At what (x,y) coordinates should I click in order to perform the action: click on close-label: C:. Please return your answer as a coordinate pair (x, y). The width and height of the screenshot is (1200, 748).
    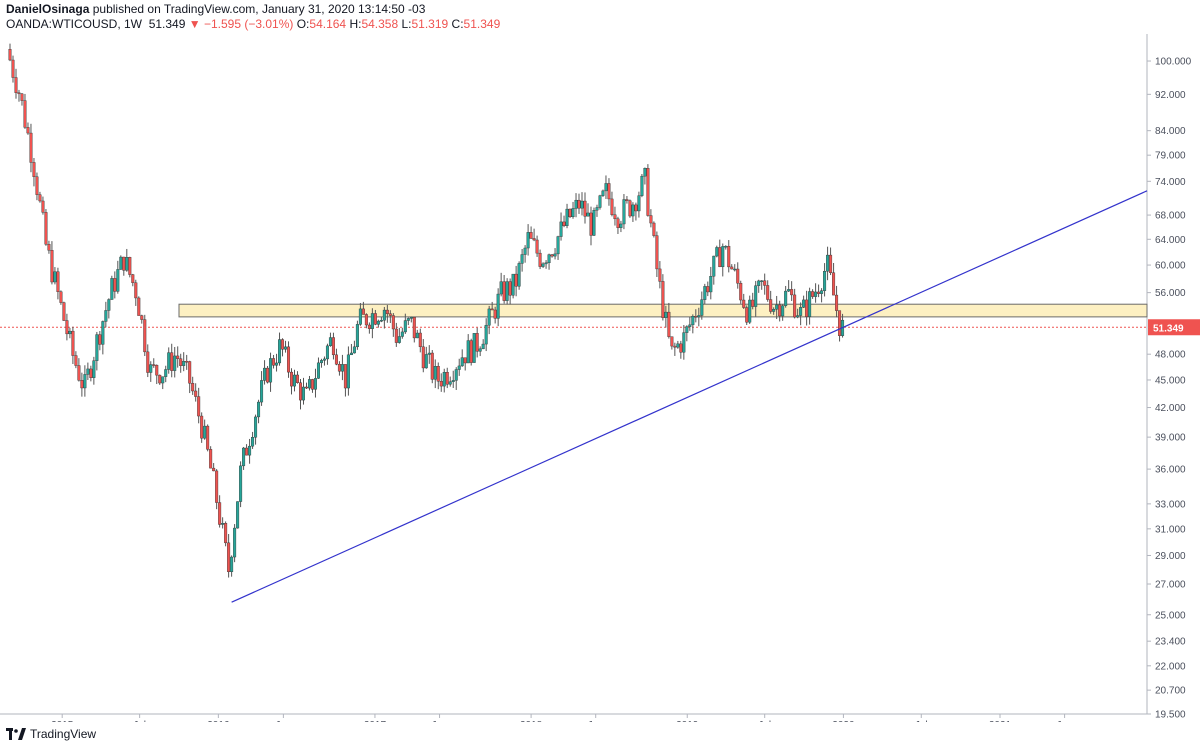
    Looking at the image, I should click on (457, 24).